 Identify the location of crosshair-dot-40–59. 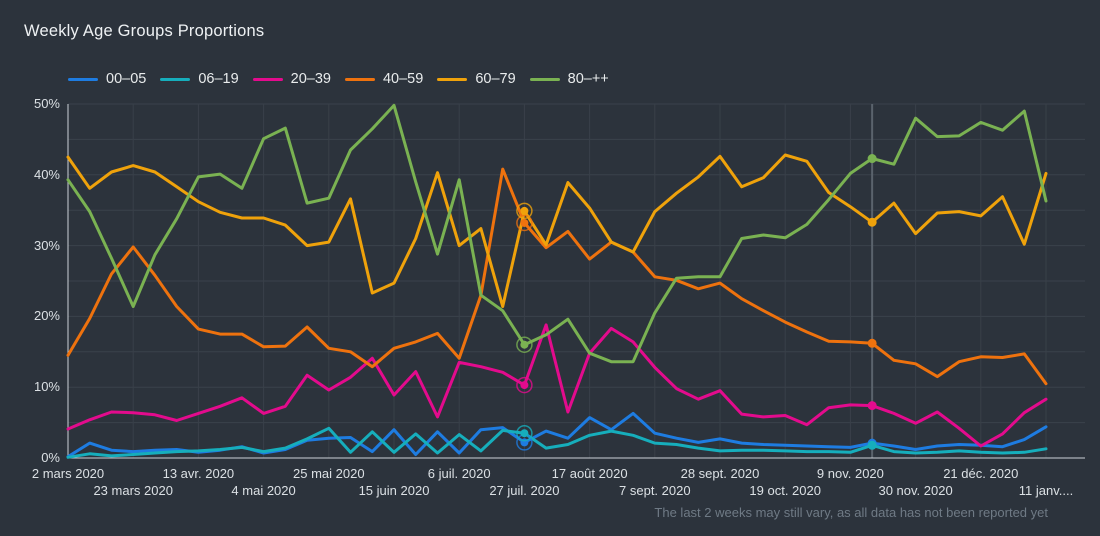
(872, 343).